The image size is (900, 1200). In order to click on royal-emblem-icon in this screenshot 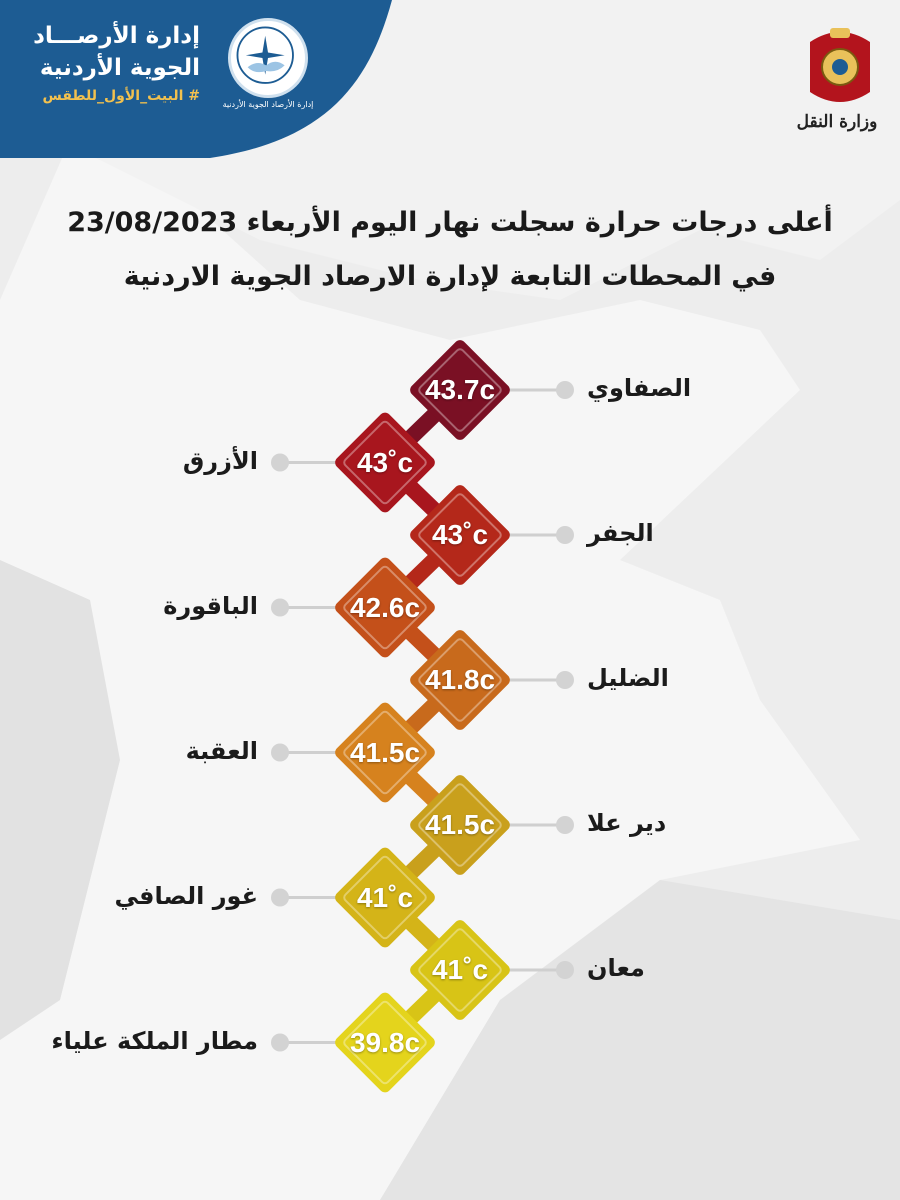, I will do `click(840, 65)`.